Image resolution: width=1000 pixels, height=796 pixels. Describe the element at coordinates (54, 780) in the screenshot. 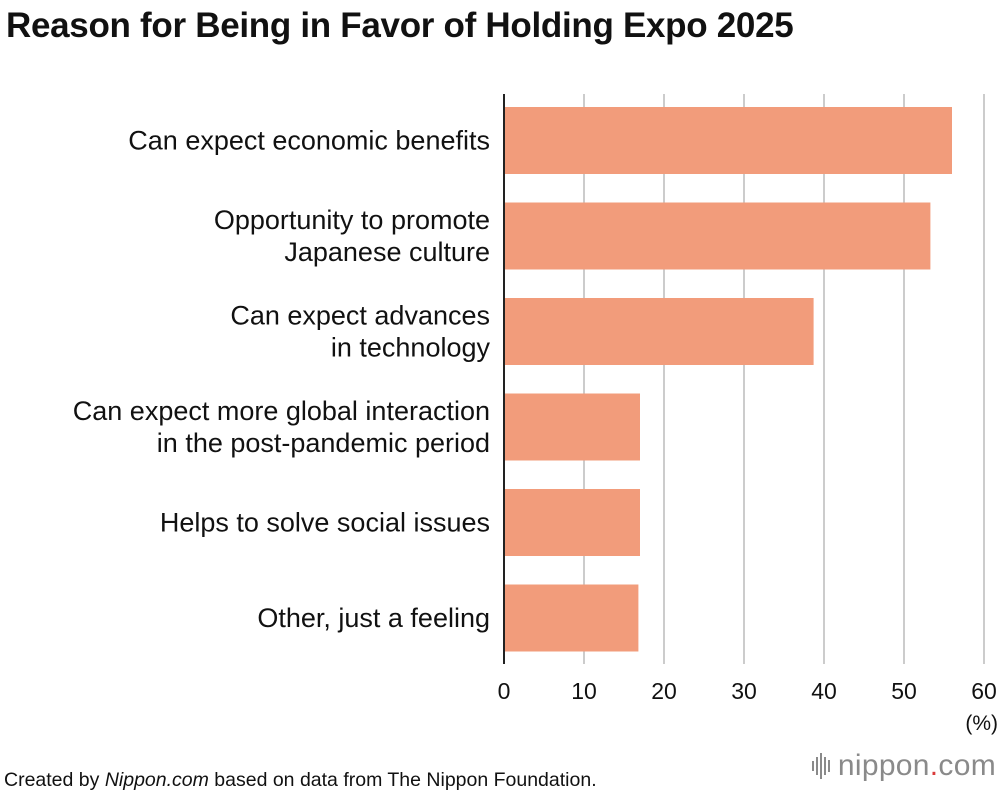

I see `credit-prefix: Created by` at that location.